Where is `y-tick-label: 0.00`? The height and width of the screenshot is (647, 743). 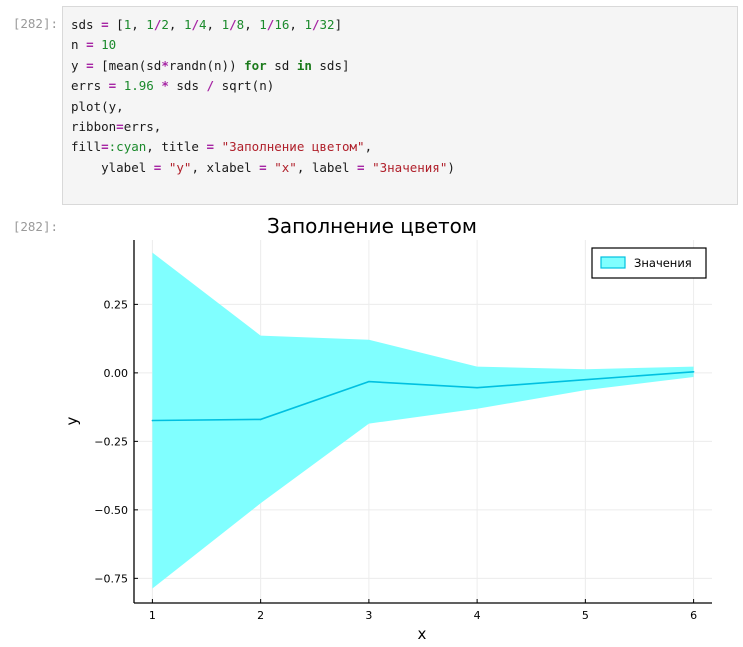 y-tick-label: 0.00 is located at coordinates (116, 373).